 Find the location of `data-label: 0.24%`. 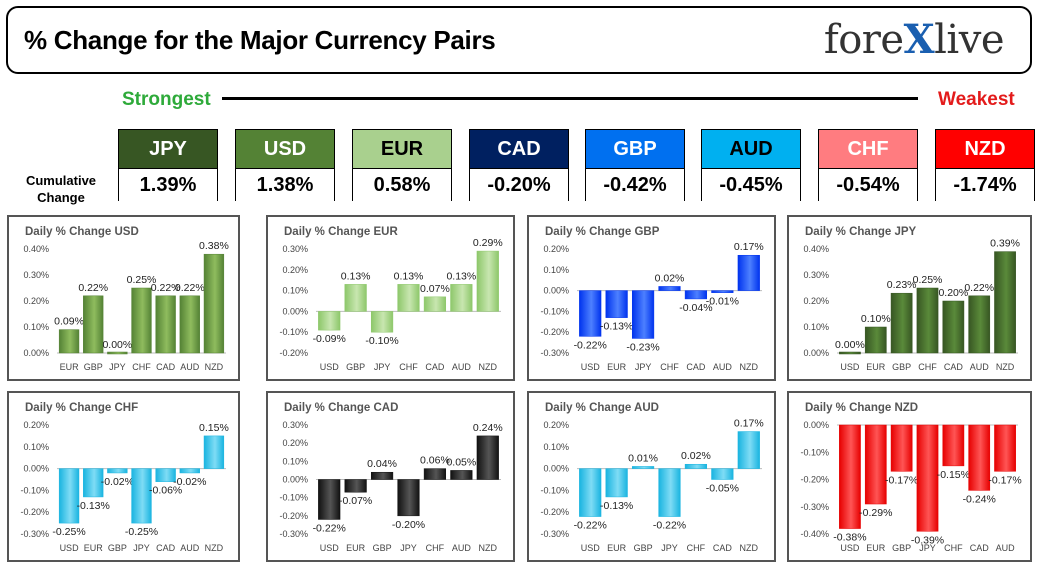

data-label: 0.24% is located at coordinates (488, 428).